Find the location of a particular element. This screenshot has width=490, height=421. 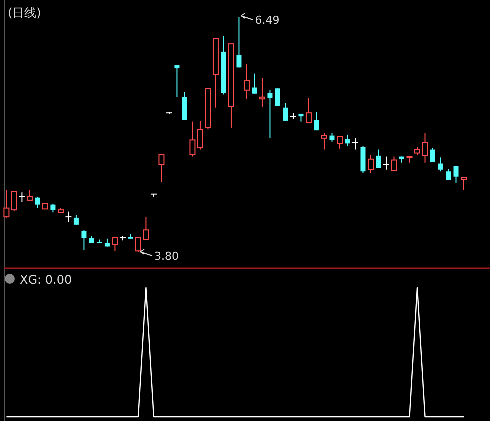

chart-title: XG: 0.00 is located at coordinates (46, 280).